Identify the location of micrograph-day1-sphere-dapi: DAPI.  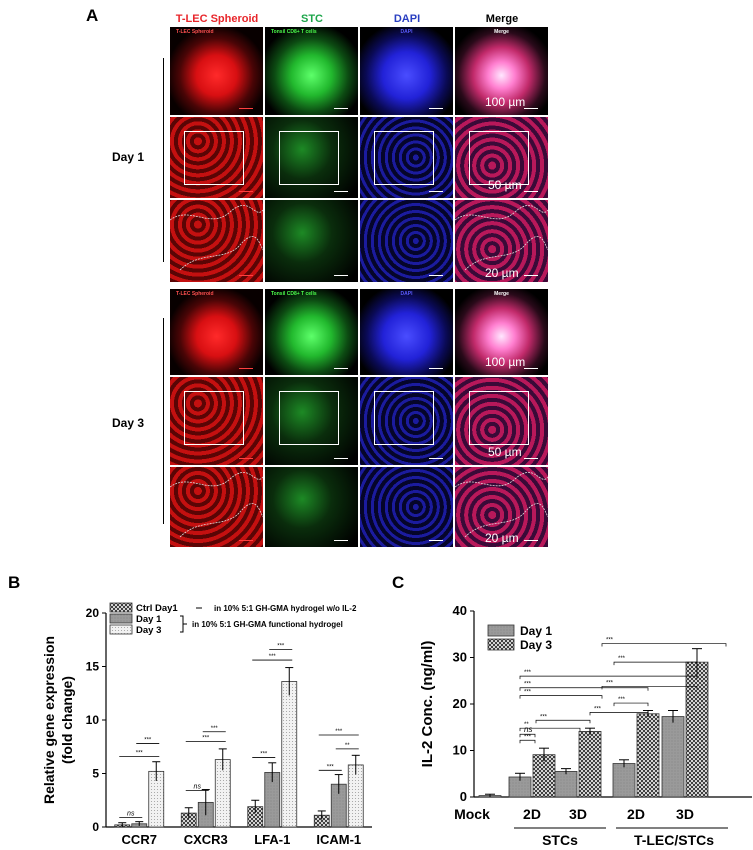
(406, 71).